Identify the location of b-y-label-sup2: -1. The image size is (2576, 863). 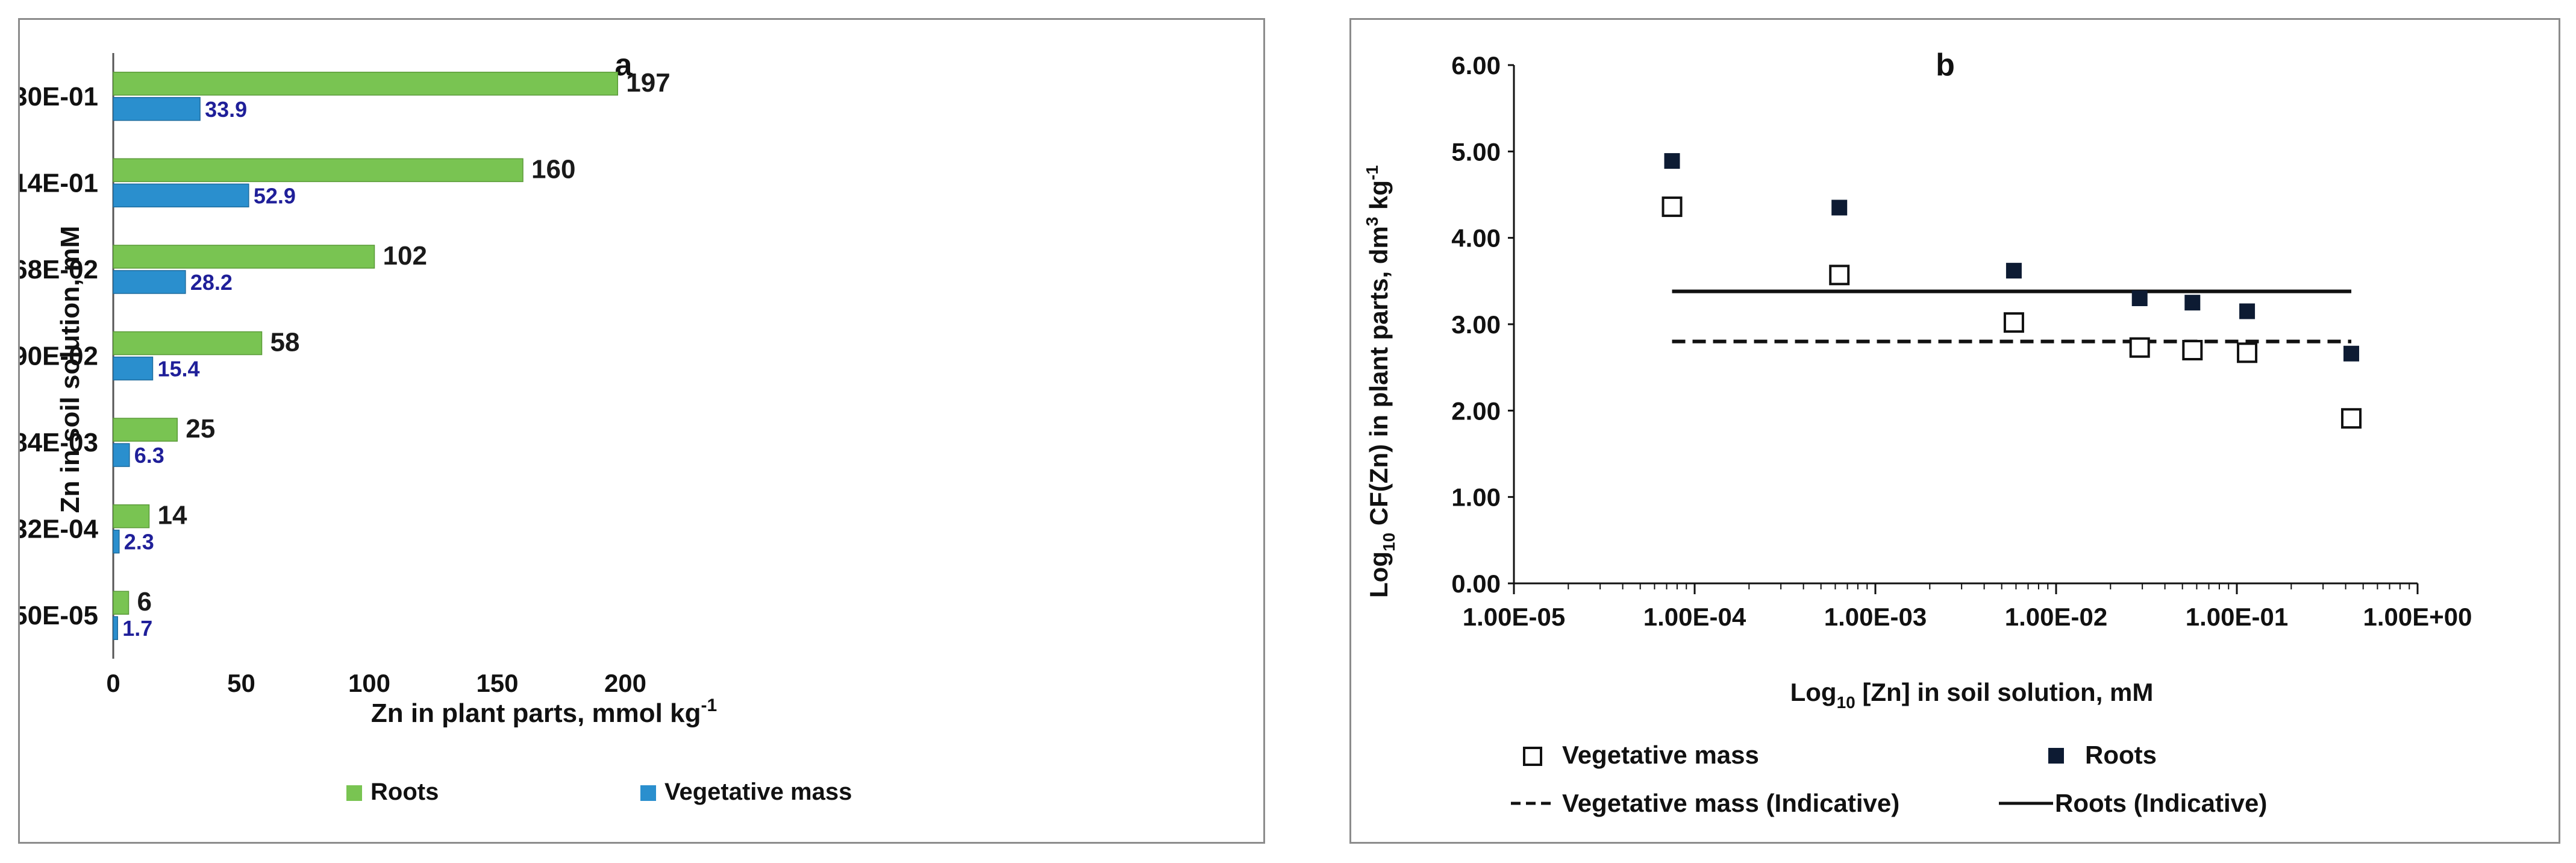
(1372, 172).